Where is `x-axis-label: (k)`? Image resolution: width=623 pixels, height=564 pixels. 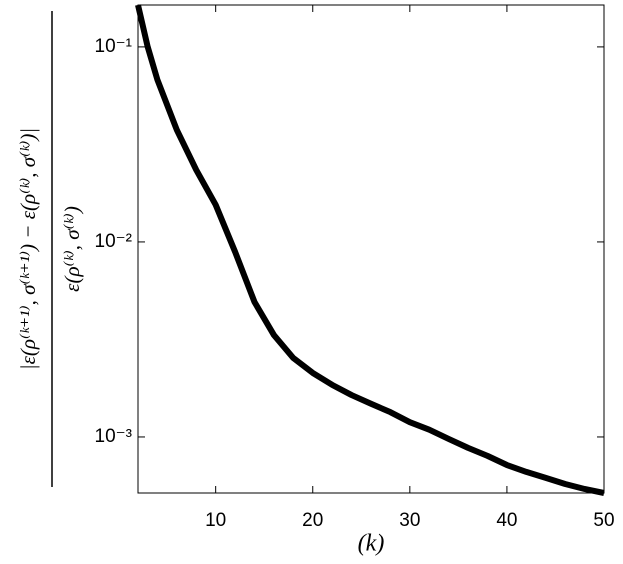
x-axis-label: (k) is located at coordinates (371, 544).